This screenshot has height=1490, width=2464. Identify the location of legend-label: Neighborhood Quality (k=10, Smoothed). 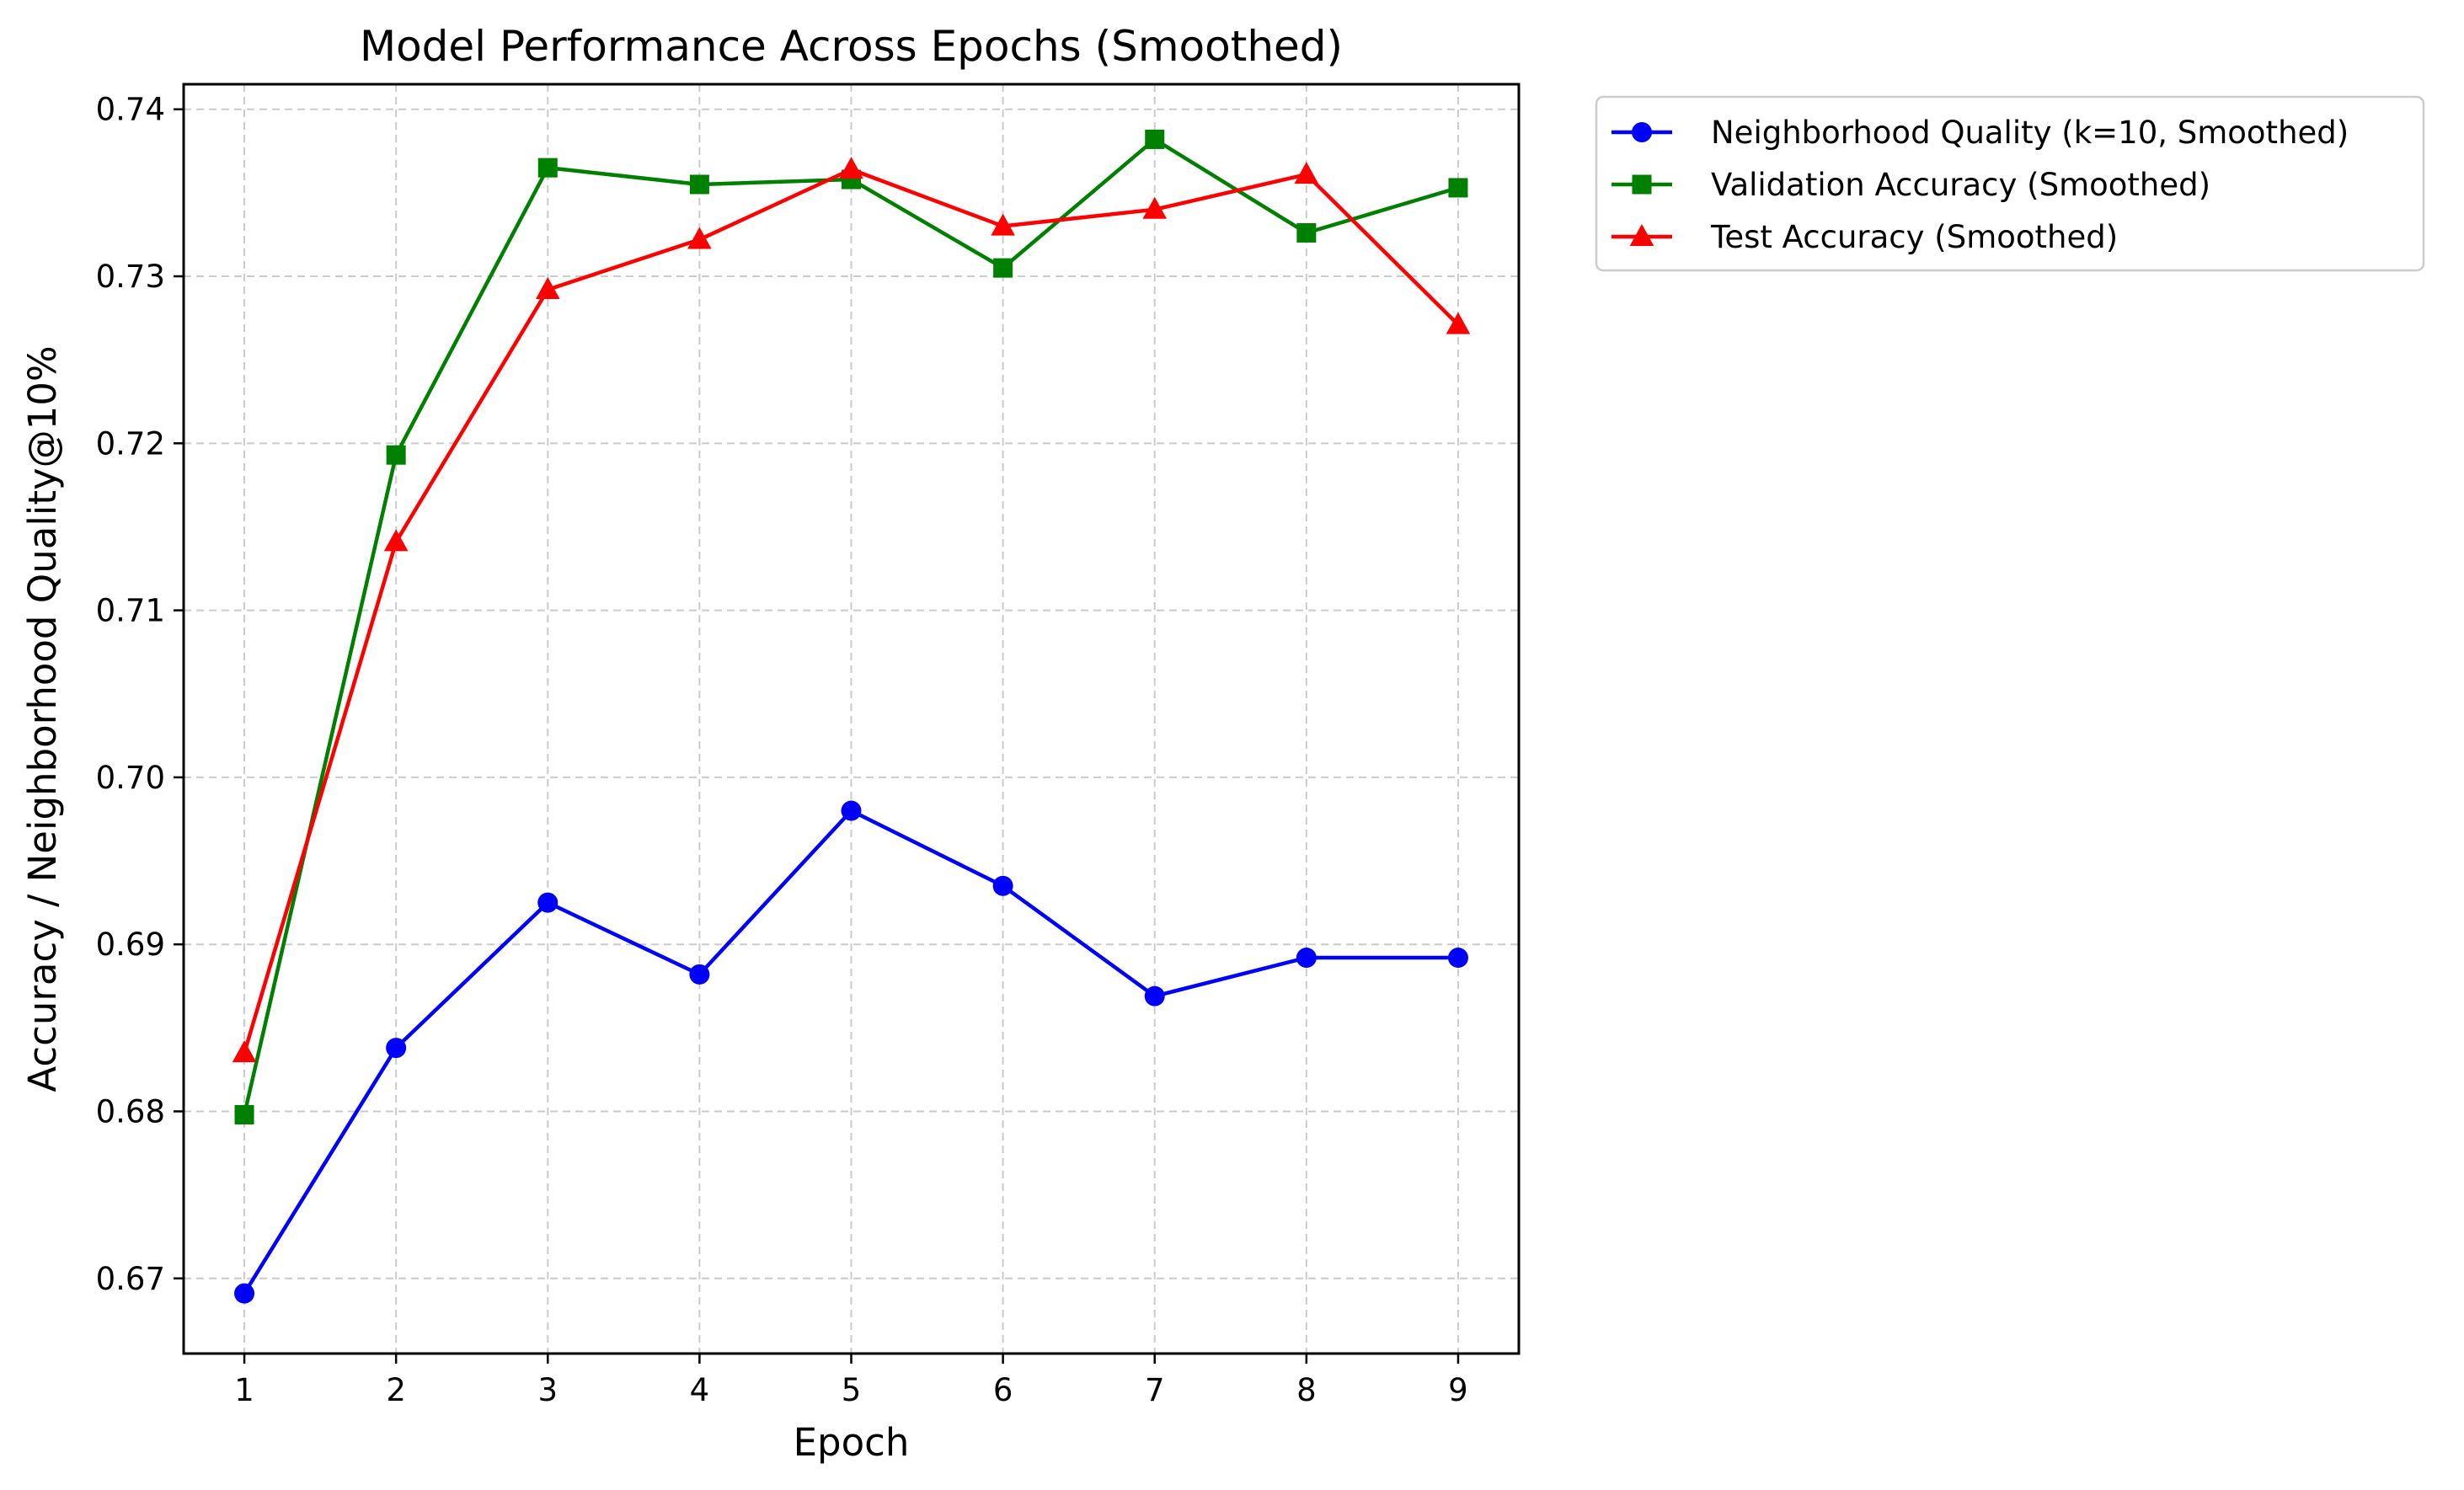
(2030, 133).